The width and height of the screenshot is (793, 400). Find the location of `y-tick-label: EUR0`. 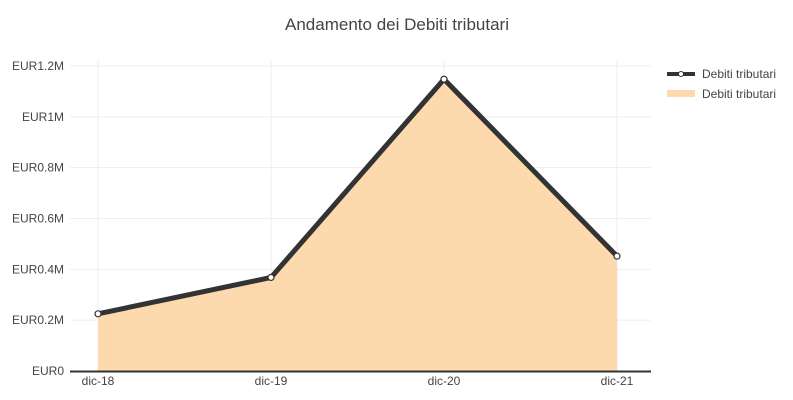

y-tick-label: EUR0 is located at coordinates (48, 371).